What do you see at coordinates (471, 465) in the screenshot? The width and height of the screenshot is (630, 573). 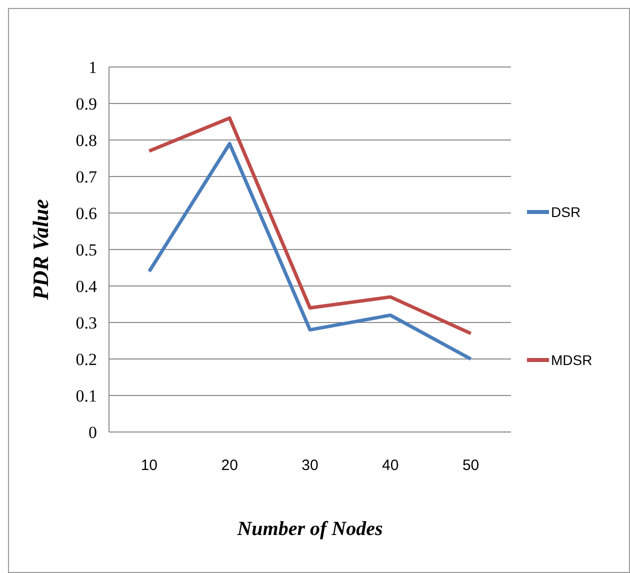 I see `x-tick-label: 50` at bounding box center [471, 465].